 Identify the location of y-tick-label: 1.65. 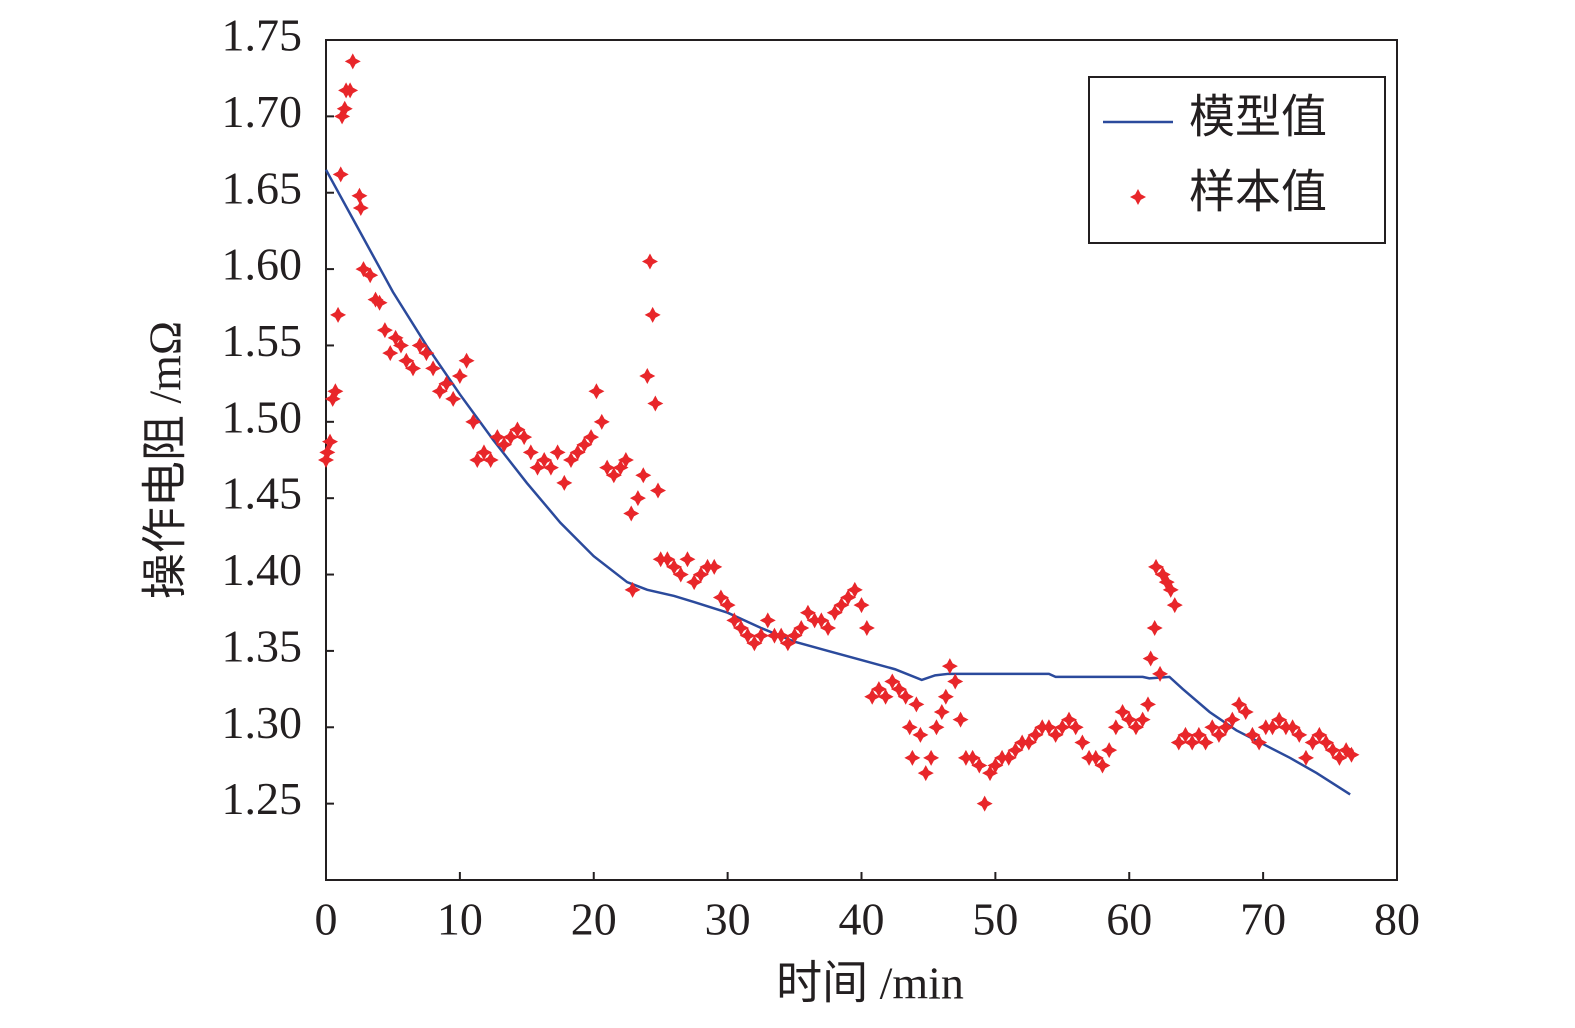
(262, 187).